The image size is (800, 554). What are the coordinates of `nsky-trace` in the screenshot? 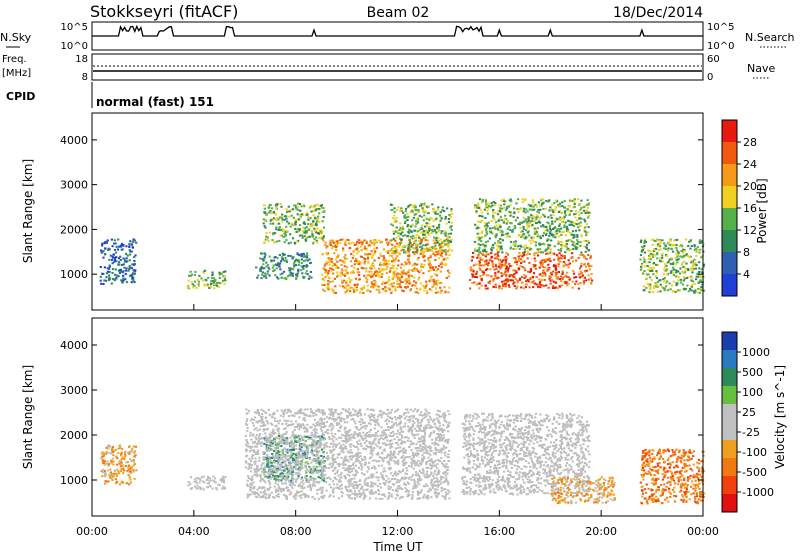 It's located at (397, 30).